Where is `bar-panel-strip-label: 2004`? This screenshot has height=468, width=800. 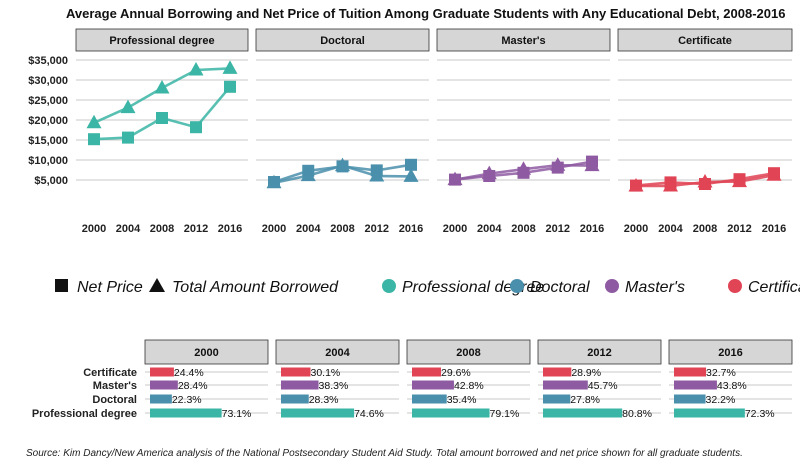 bar-panel-strip-label: 2004 is located at coordinates (337, 353).